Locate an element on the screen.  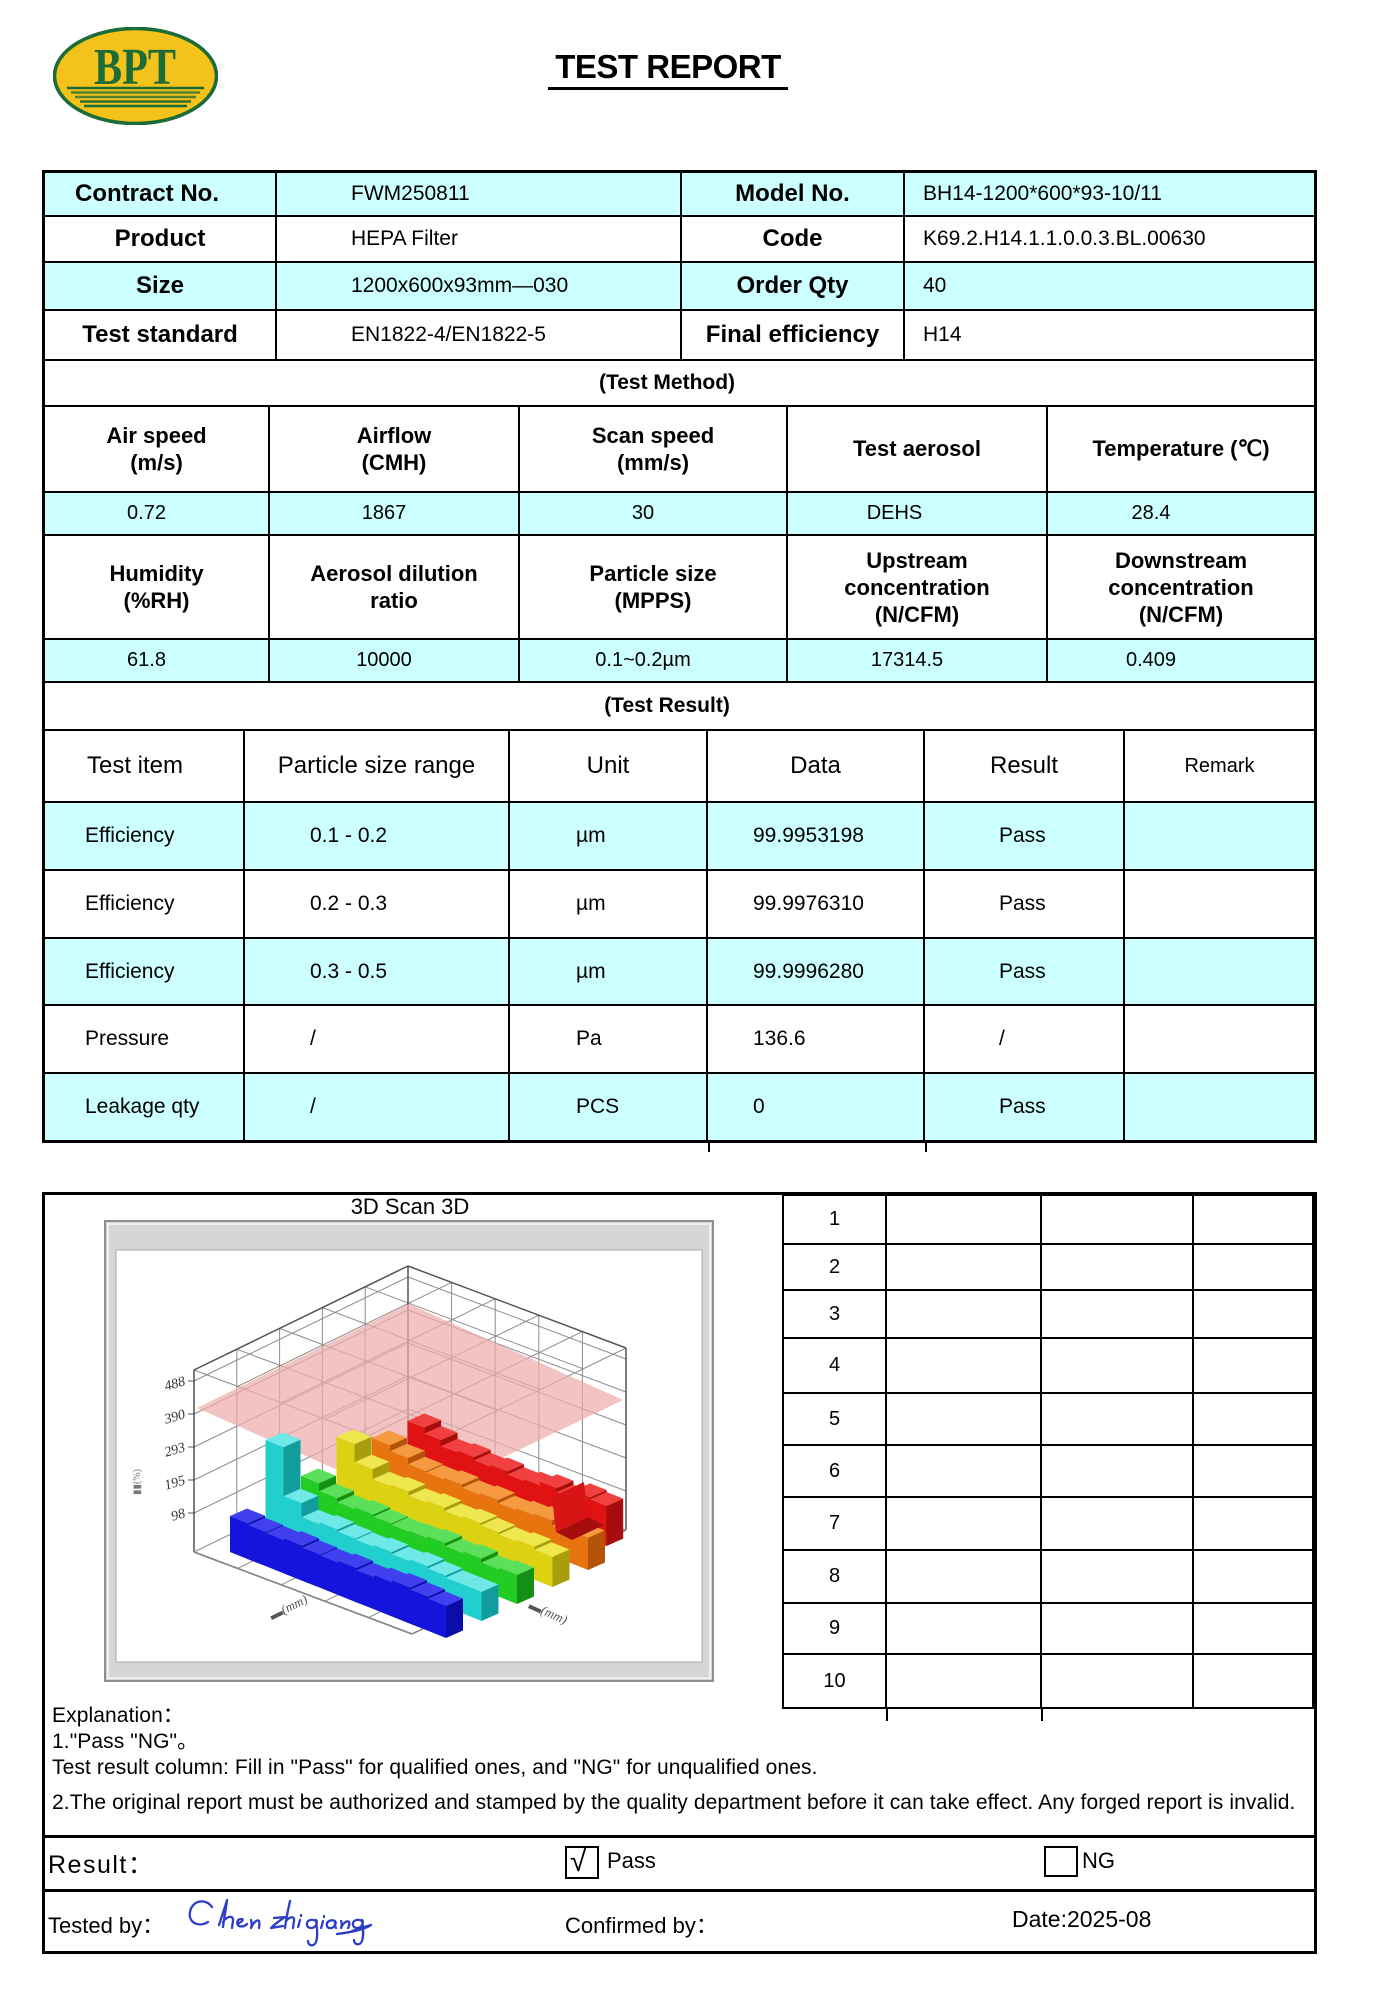
svg-text: 488 is located at coordinates (175, 1384).